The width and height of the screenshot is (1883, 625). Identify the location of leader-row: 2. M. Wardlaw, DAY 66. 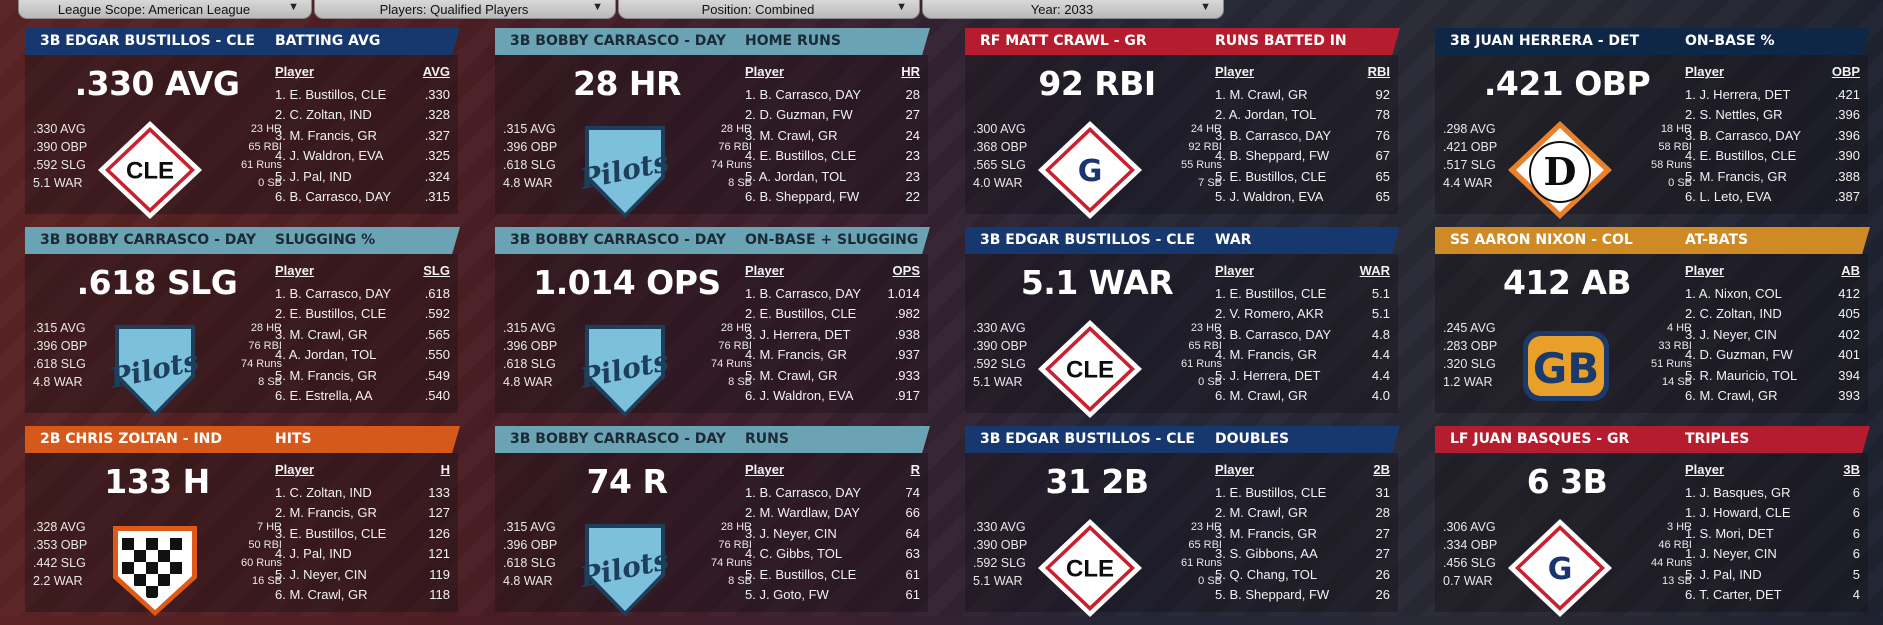
(832, 513).